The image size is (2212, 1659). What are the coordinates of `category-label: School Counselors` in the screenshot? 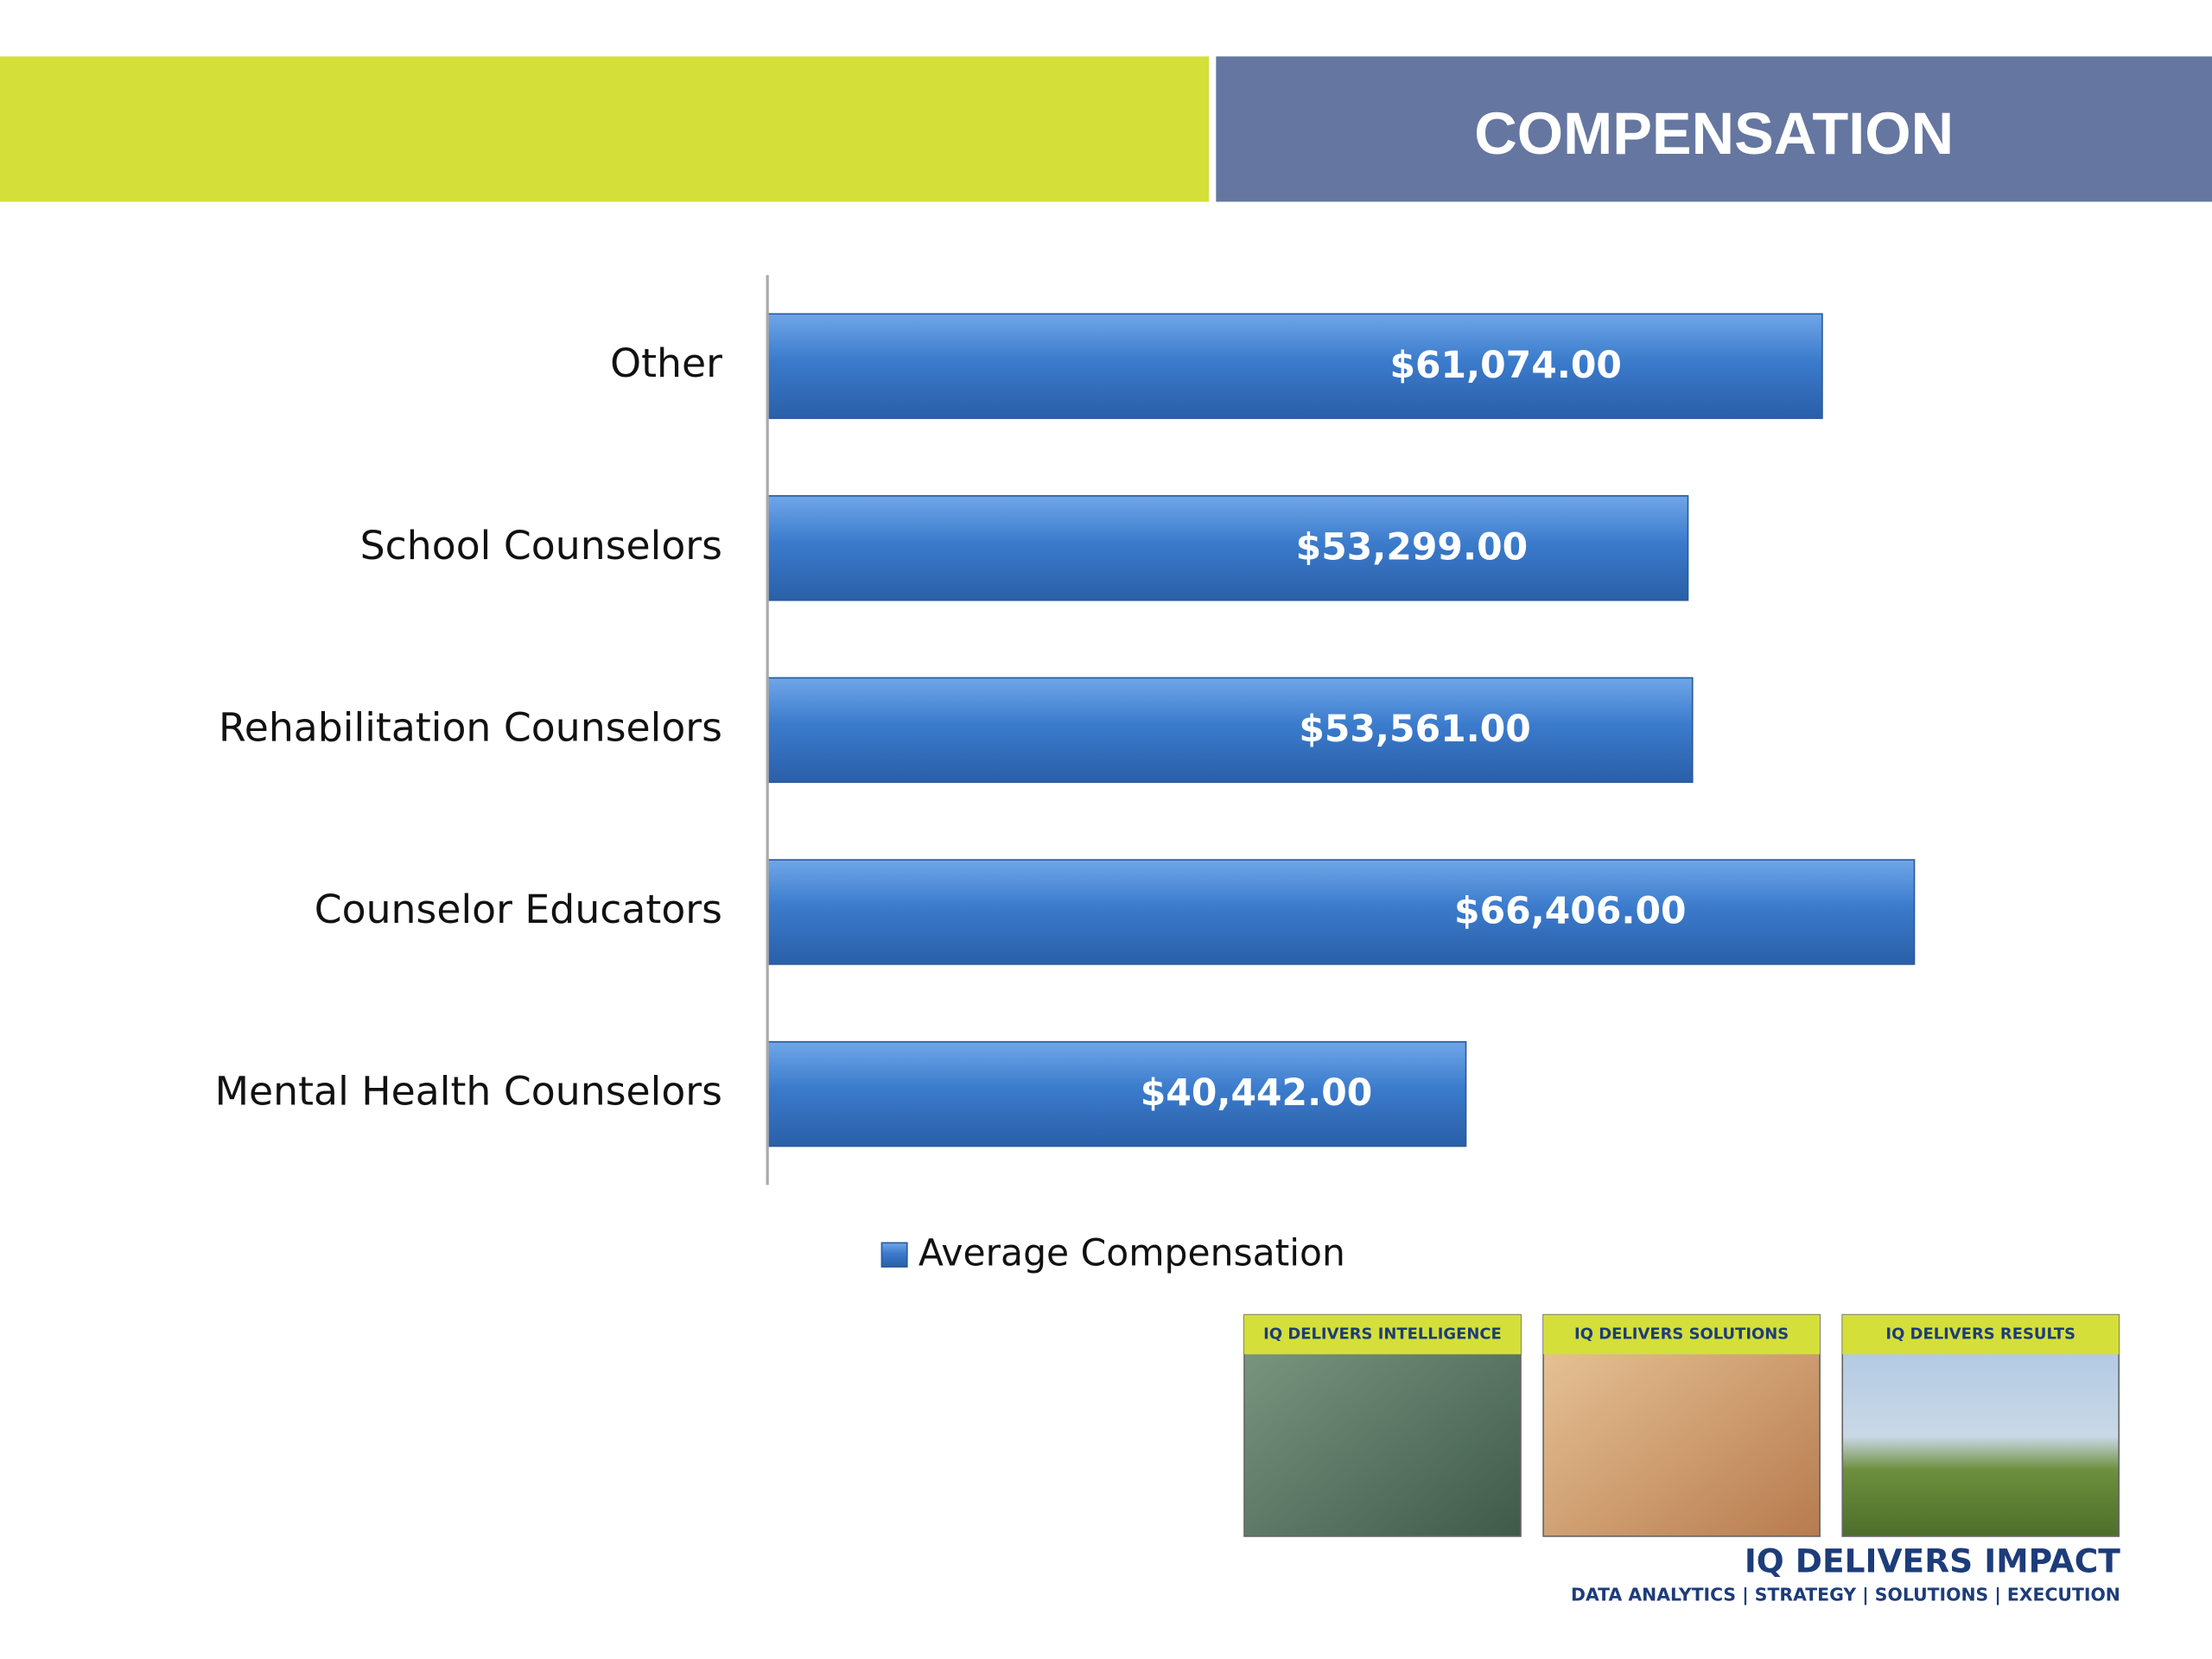 It's located at (541, 546).